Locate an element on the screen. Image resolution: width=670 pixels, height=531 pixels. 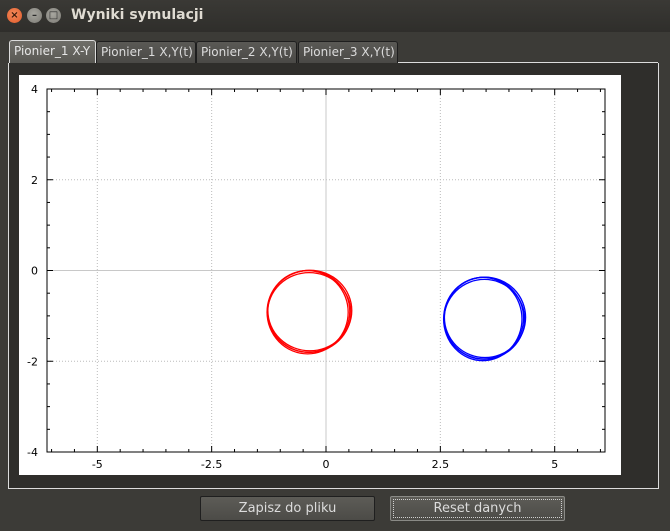
tab-pionier1-xyt: Pionier_1 X,Y(t) is located at coordinates (146, 52).